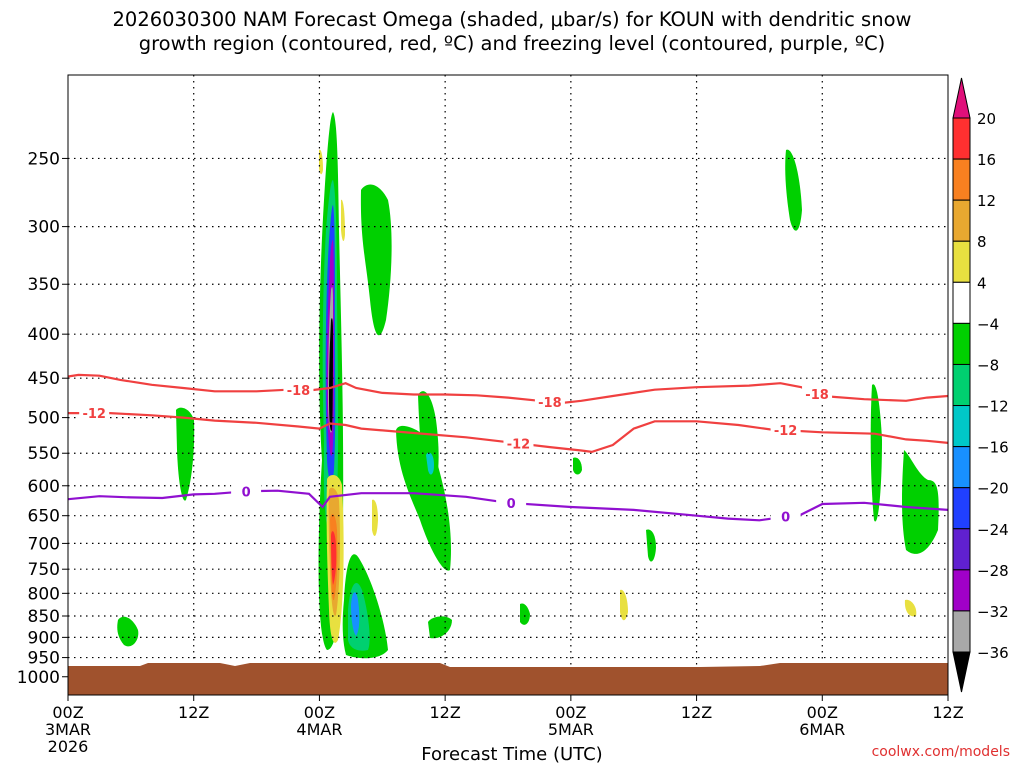 The width and height of the screenshot is (1024, 768). I want to click on x-tick-label-2-1: 4MAR, so click(319, 729).